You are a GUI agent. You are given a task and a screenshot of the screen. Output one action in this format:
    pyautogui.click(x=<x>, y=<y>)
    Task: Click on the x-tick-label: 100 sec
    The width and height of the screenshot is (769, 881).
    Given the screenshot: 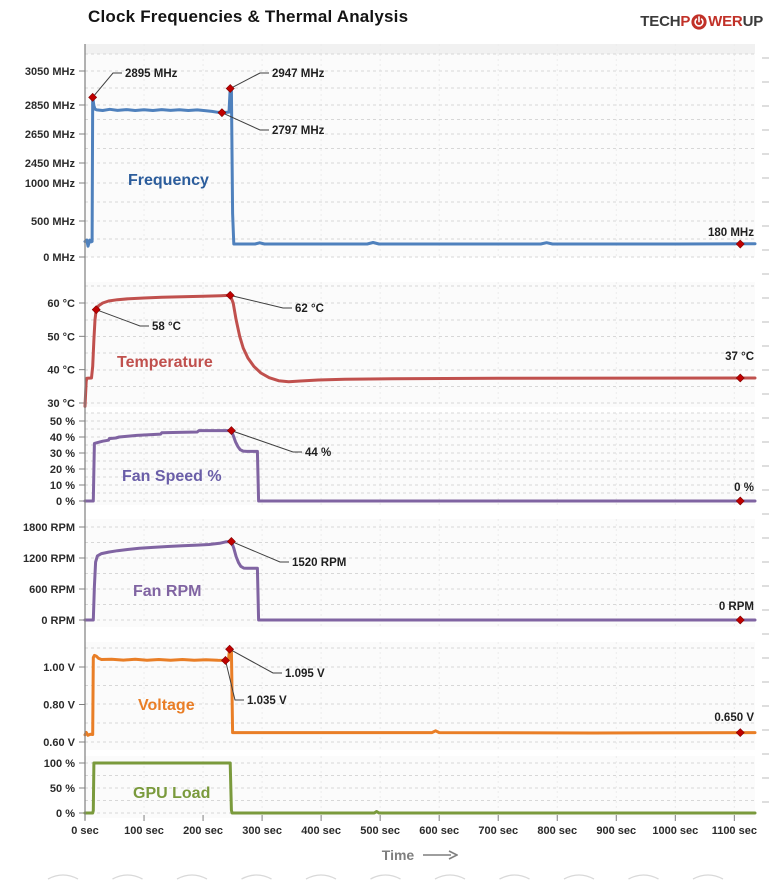 What is the action you would take?
    pyautogui.click(x=144, y=831)
    